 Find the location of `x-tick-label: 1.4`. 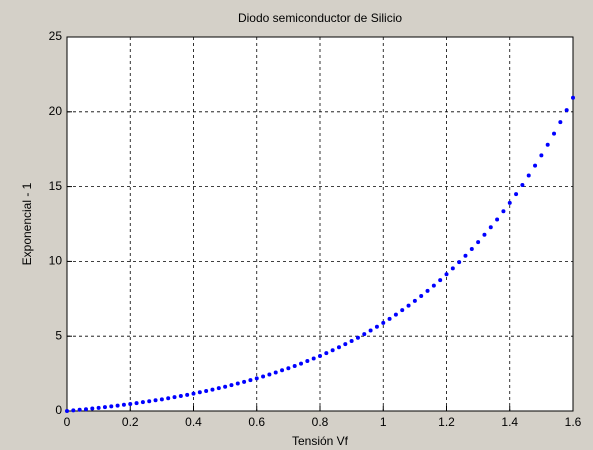

x-tick-label: 1.4 is located at coordinates (509, 422).